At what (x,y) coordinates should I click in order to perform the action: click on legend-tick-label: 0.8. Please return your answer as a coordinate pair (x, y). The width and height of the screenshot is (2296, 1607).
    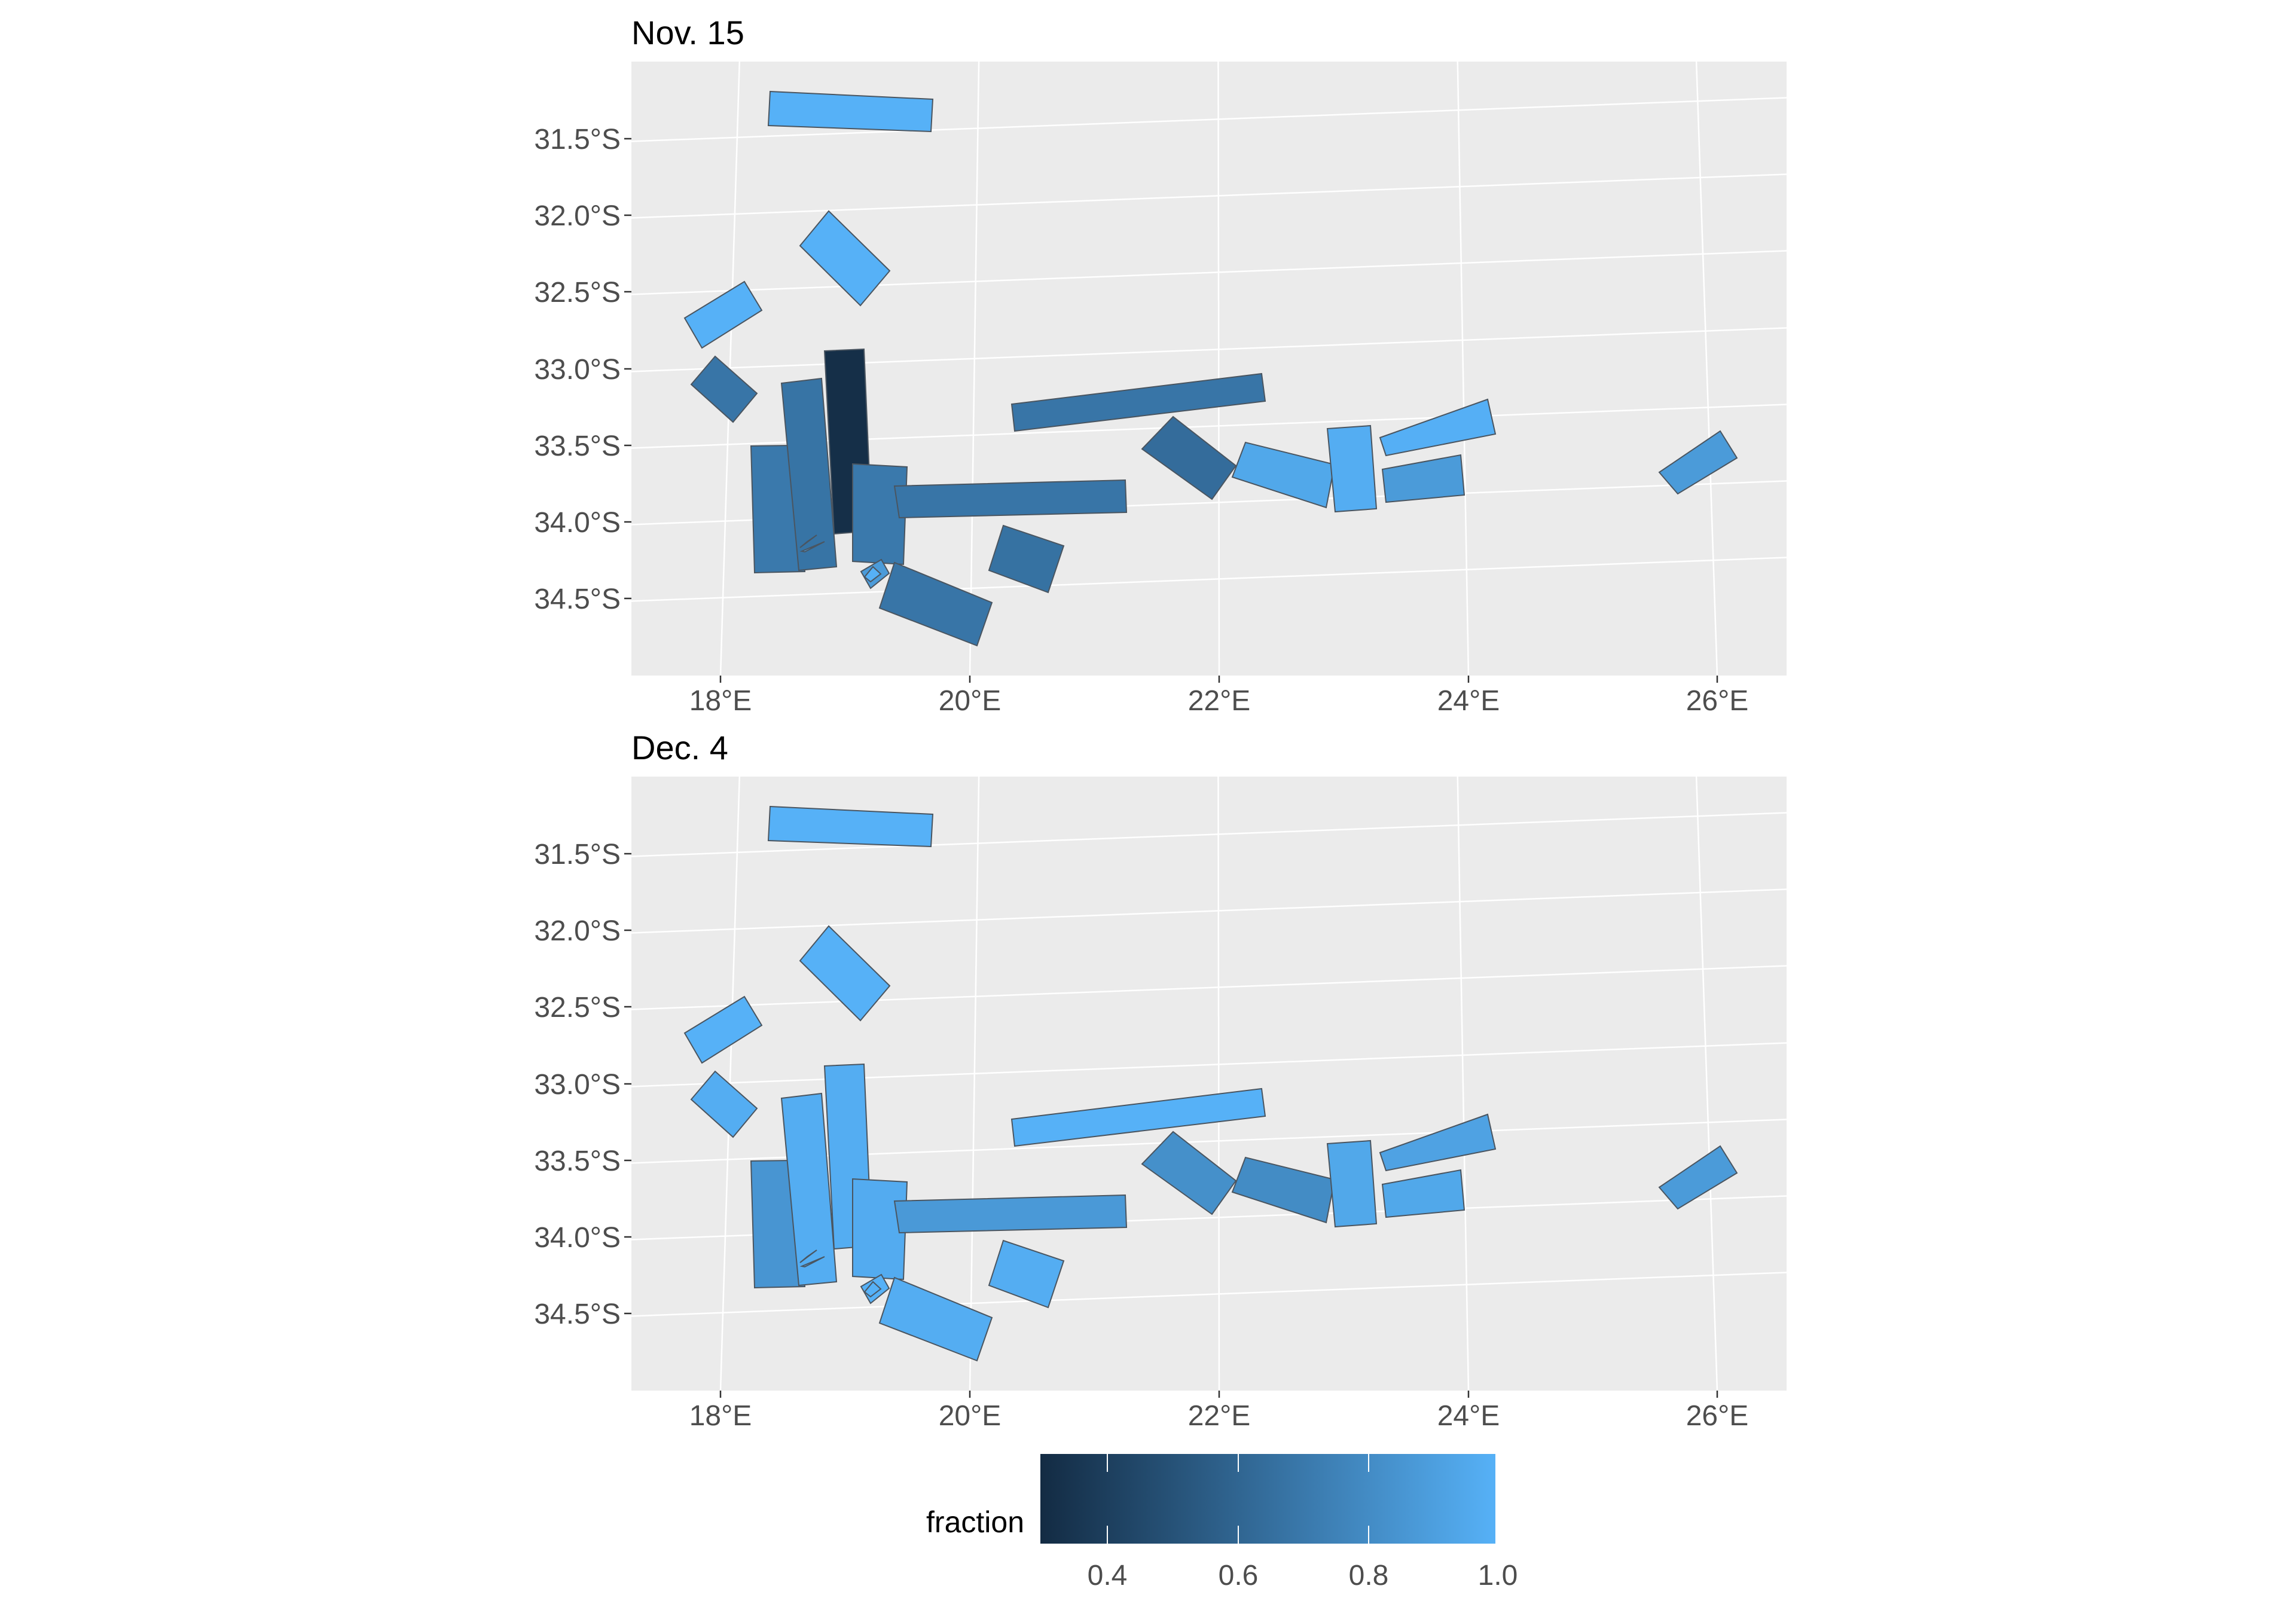
    Looking at the image, I should click on (1369, 1575).